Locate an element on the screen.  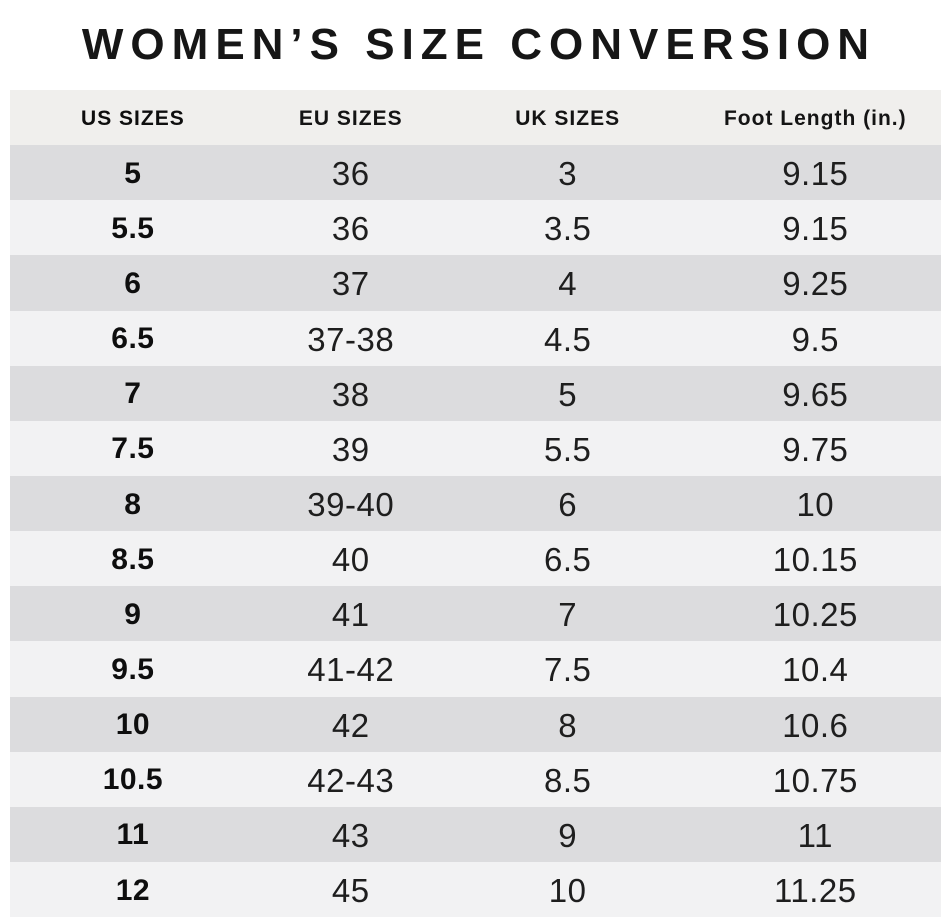
cell-uk-size: 6 is located at coordinates (568, 505).